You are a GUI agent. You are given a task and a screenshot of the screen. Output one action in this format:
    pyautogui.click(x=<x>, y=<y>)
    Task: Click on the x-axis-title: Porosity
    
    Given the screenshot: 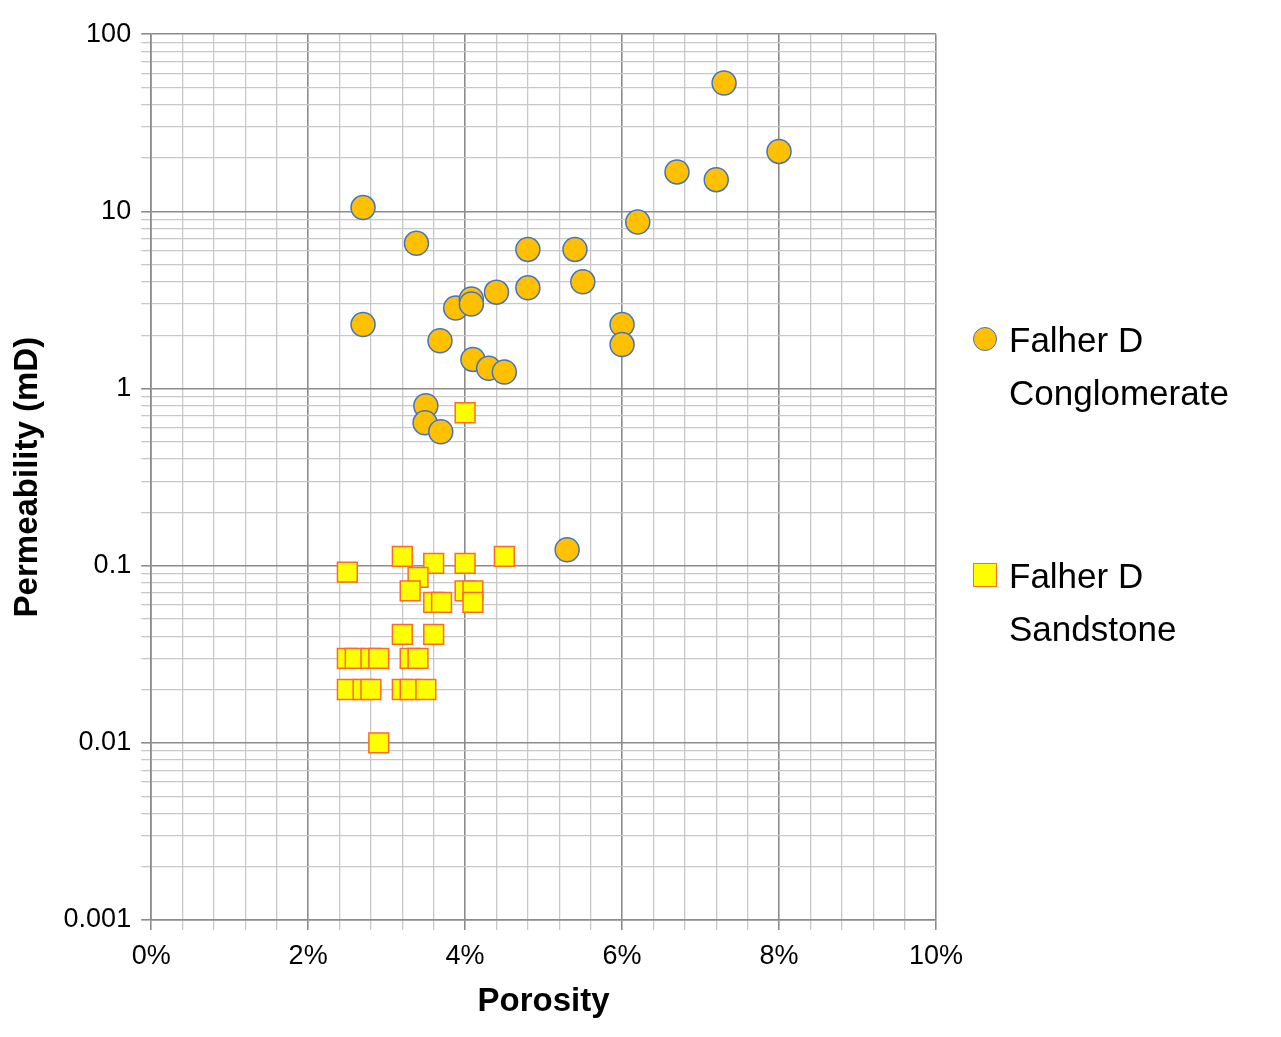 What is the action you would take?
    pyautogui.click(x=544, y=1000)
    